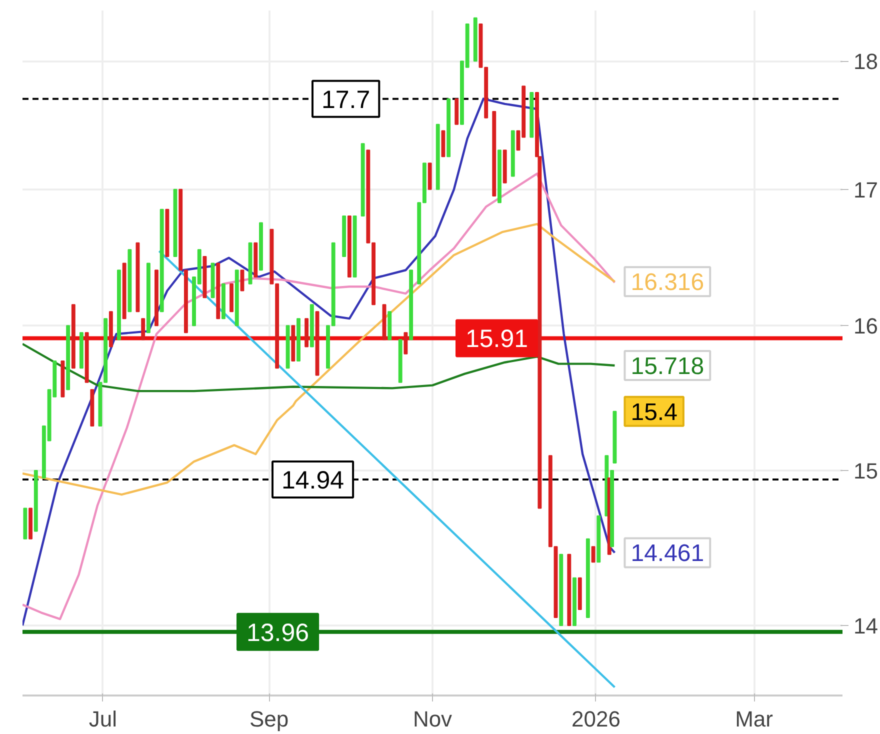 The height and width of the screenshot is (734, 880). What do you see at coordinates (595, 719) in the screenshot?
I see `x-tick-label: 2026` at bounding box center [595, 719].